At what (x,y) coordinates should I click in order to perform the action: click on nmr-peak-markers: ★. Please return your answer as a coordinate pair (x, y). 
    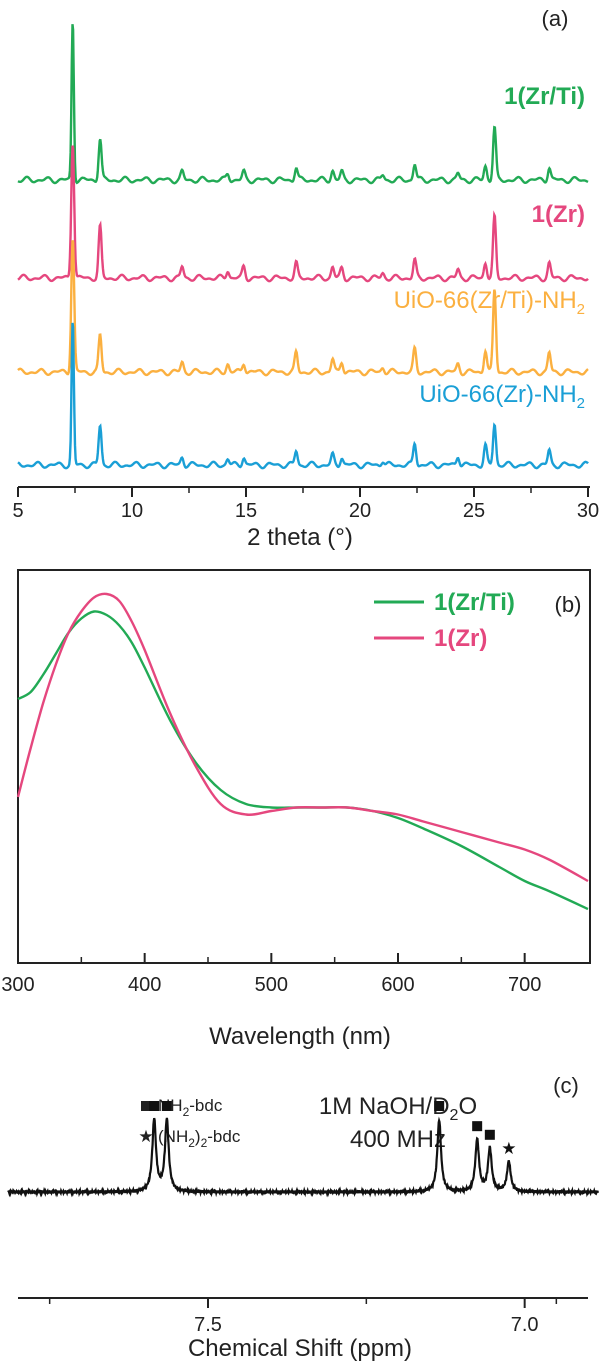
    Looking at the image, I should click on (332, 1129).